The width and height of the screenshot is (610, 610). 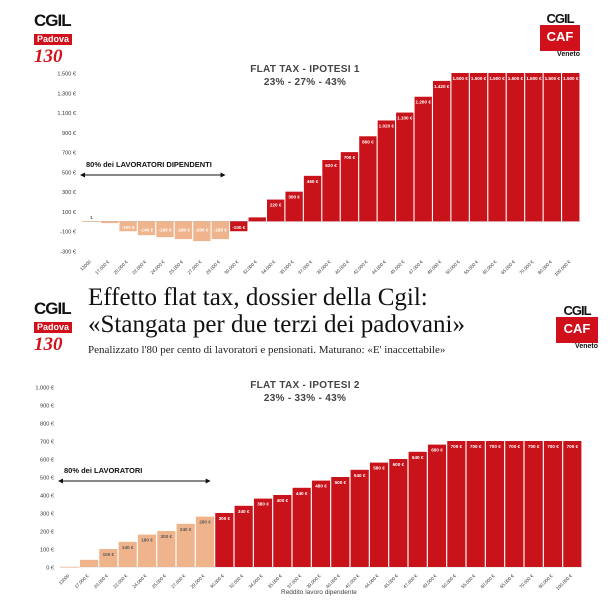 What do you see at coordinates (368, 141) in the screenshot?
I see `chart1-value-label: 860 €` at bounding box center [368, 141].